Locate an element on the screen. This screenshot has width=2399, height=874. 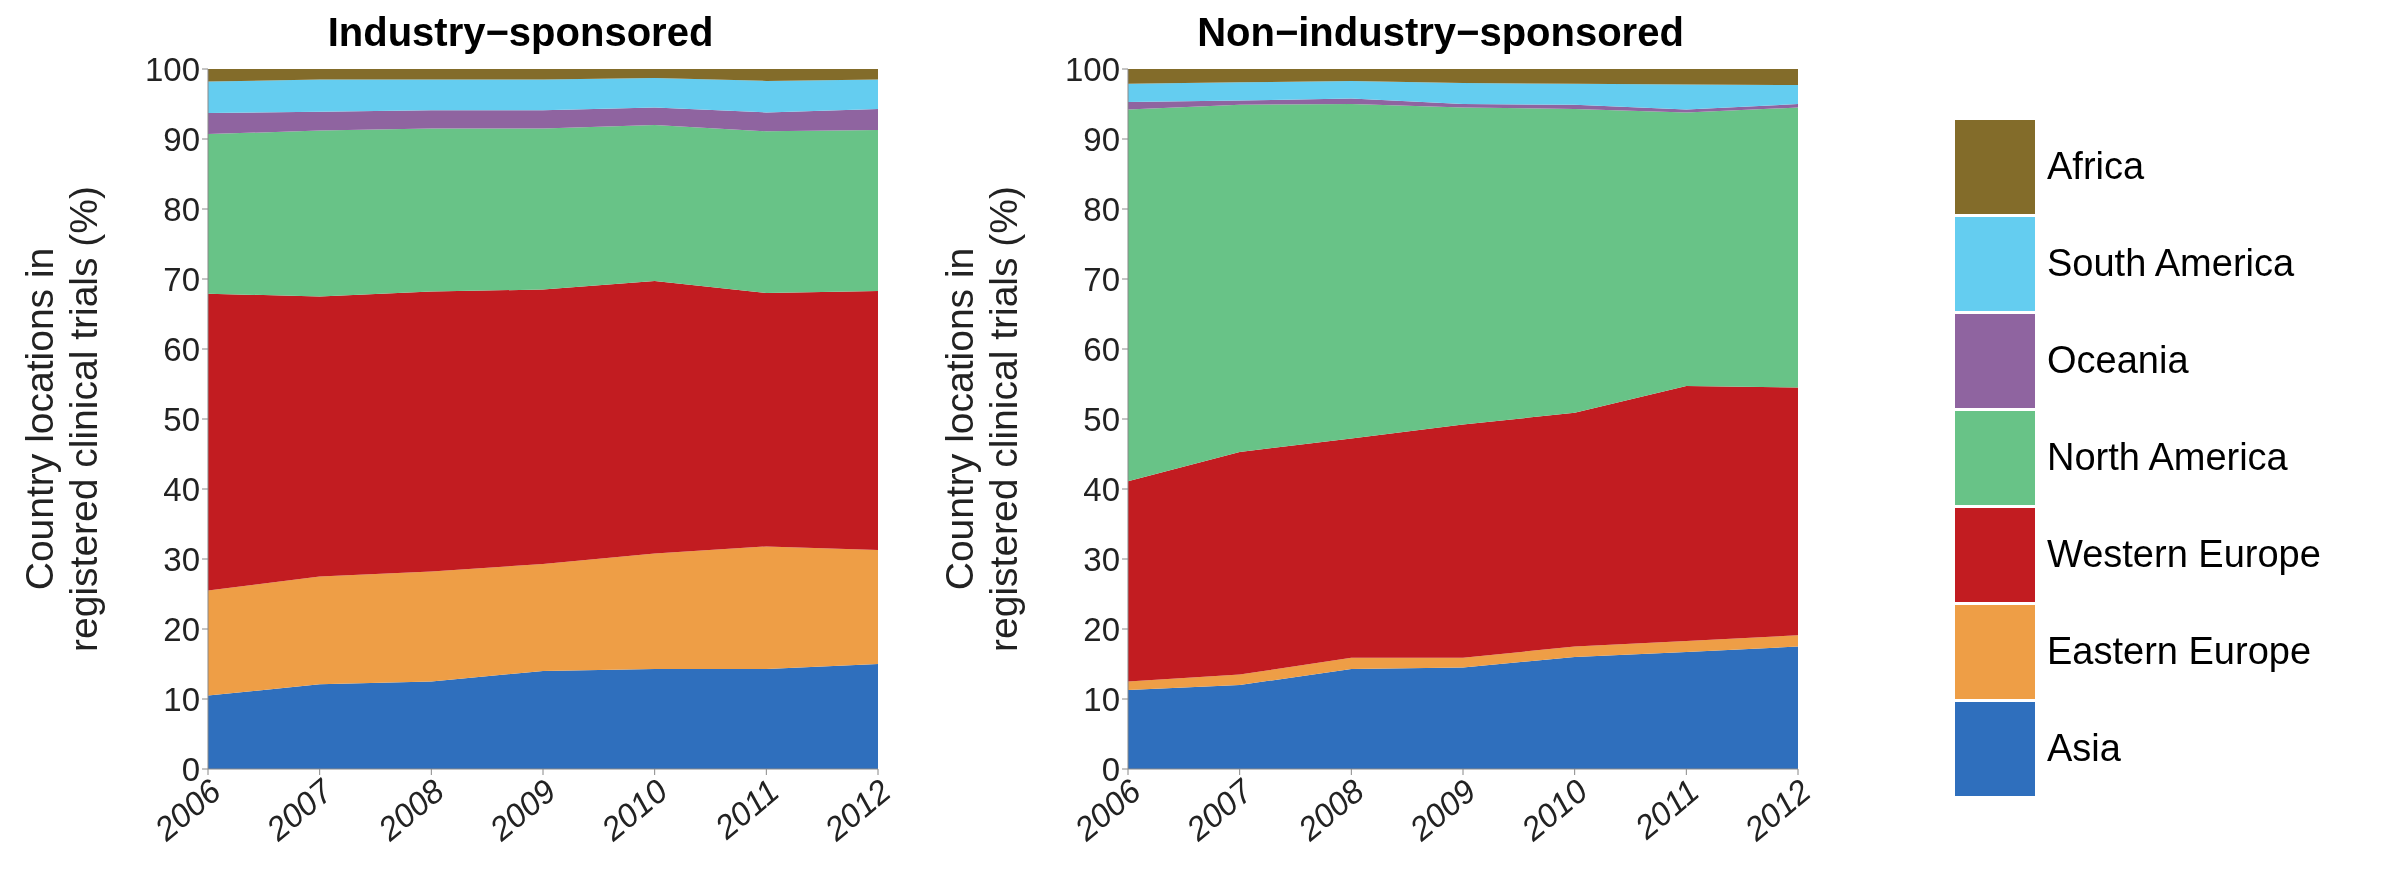
text: Eastern Europe is located at coordinates (2179, 651).